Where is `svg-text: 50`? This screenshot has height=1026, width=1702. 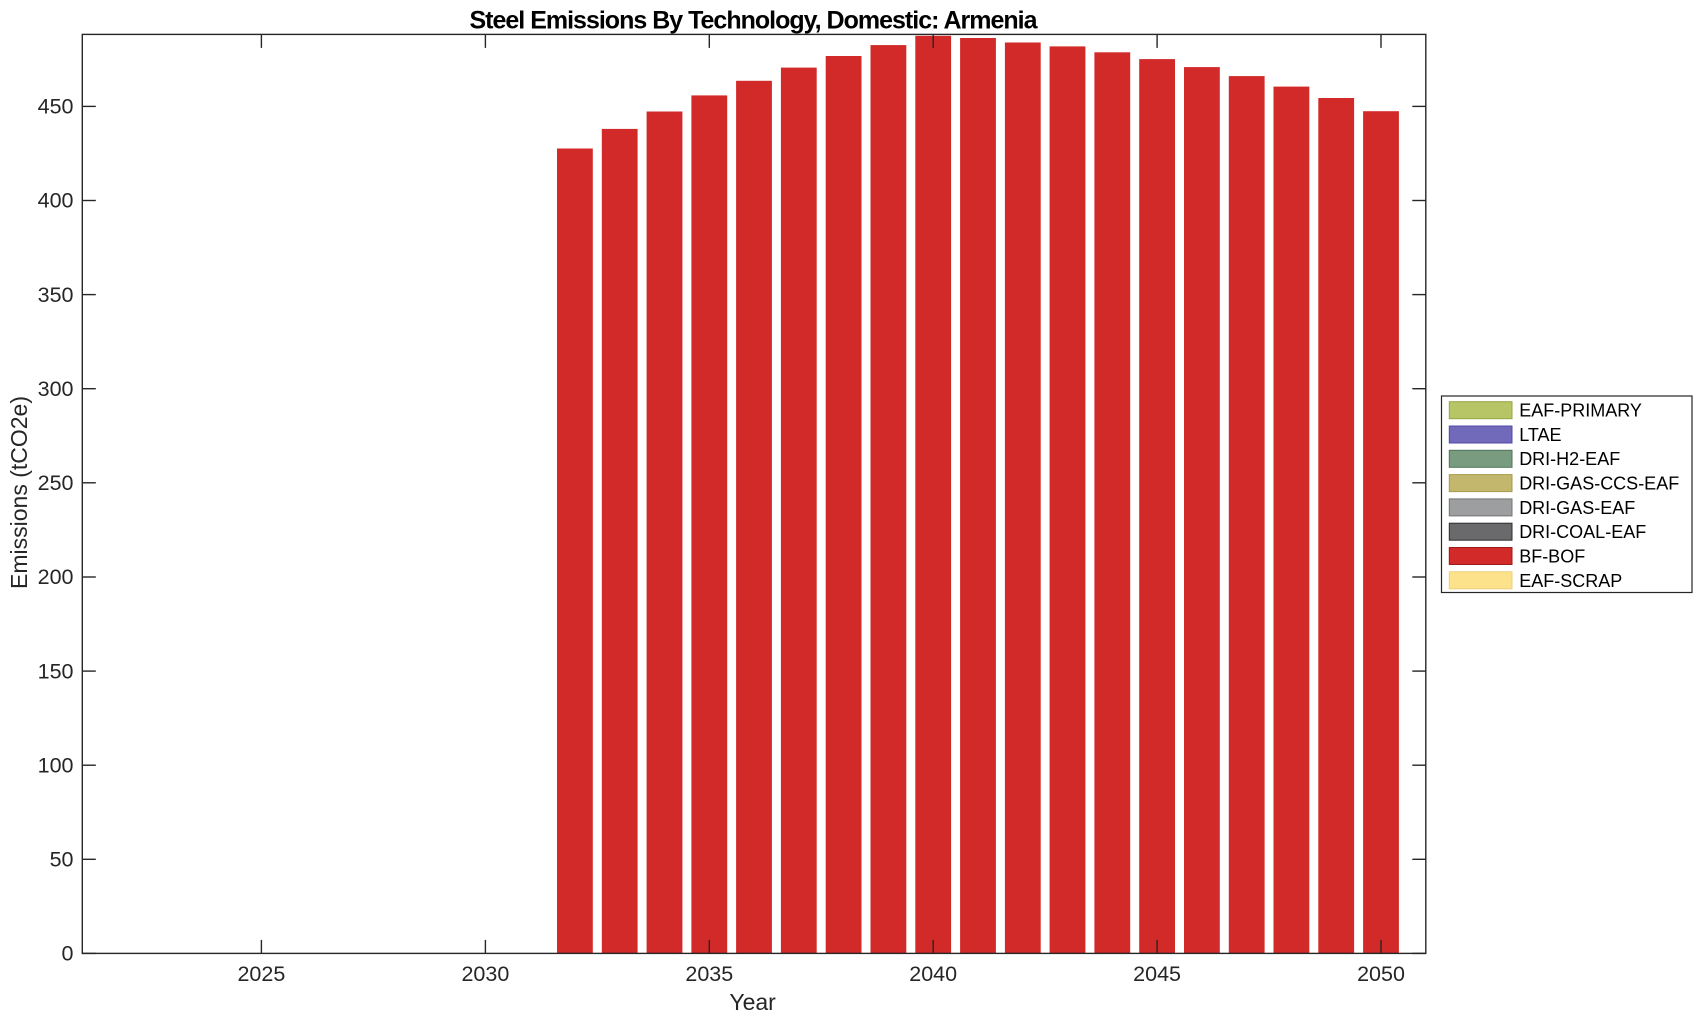
svg-text: 50 is located at coordinates (62, 860).